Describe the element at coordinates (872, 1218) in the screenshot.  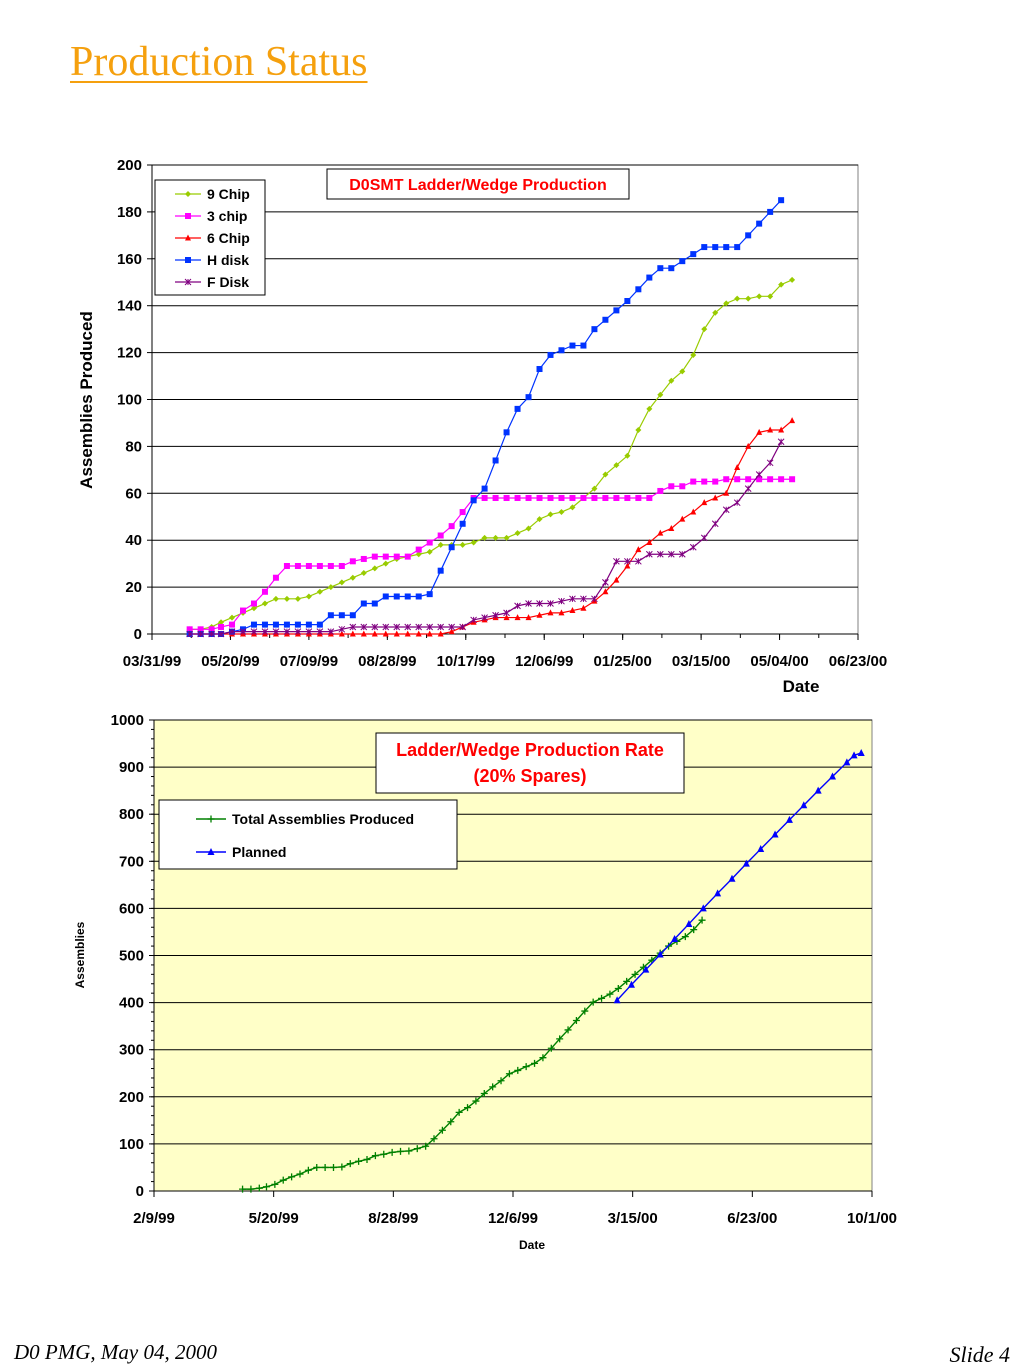
I see `x-tick-label: 10/1/00` at that location.